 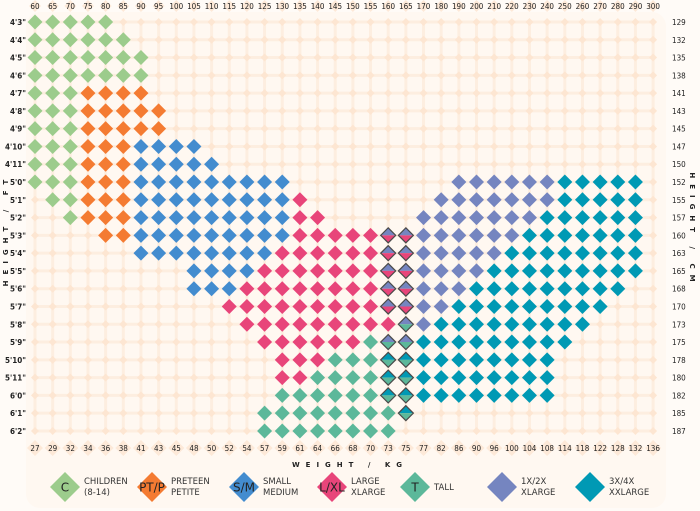 I want to click on size-cell-p, so click(x=141, y=111).